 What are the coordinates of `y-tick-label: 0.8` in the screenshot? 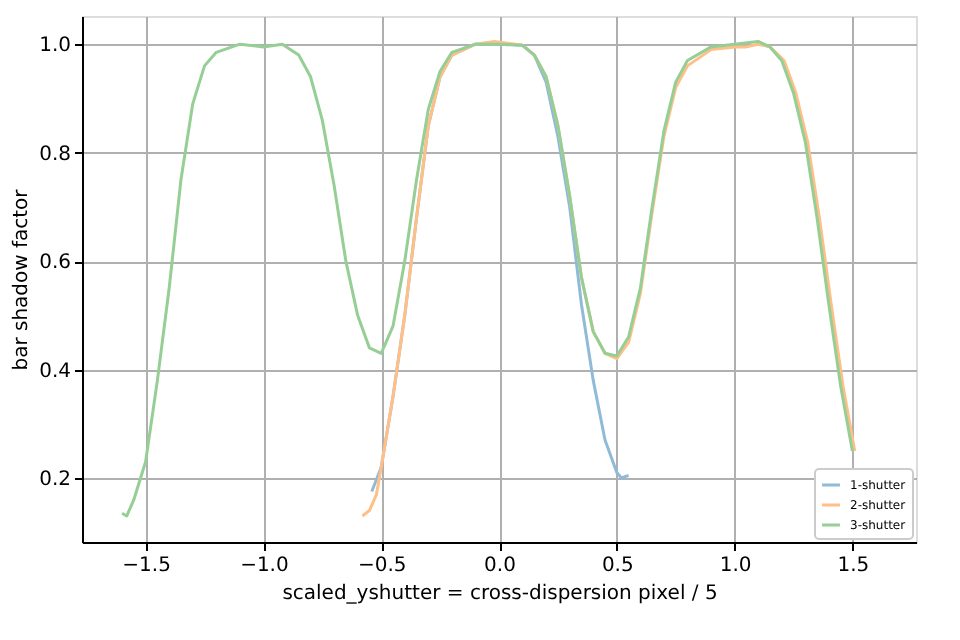 It's located at (55, 154).